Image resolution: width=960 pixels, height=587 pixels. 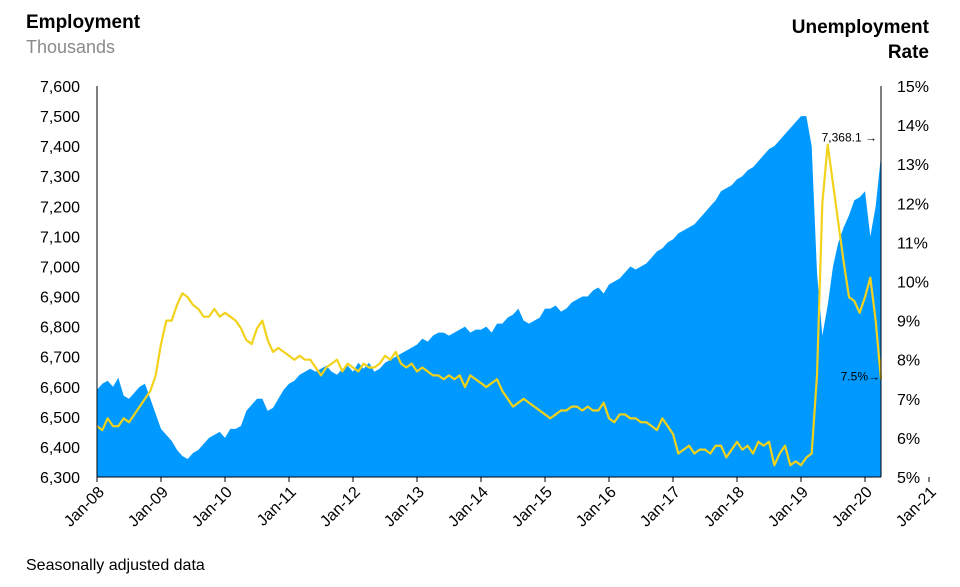 I want to click on left-tick-label: 6,600, so click(x=60, y=388).